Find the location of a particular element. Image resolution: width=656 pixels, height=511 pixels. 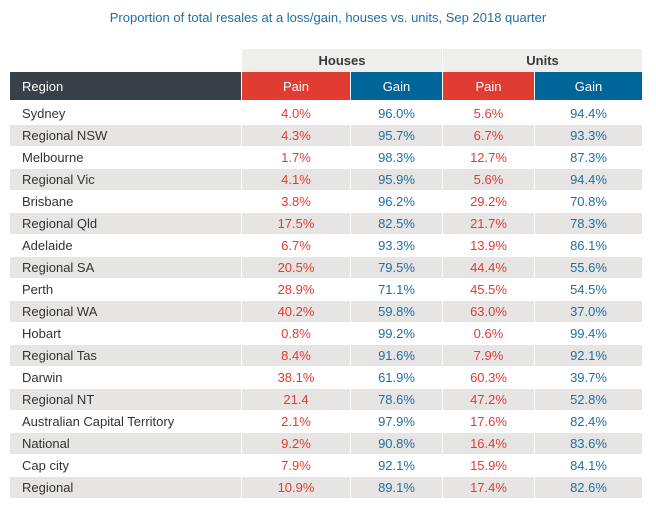

table-row: Darwin 38.1% 61.9% 60.3% 39.7% is located at coordinates (326, 377).